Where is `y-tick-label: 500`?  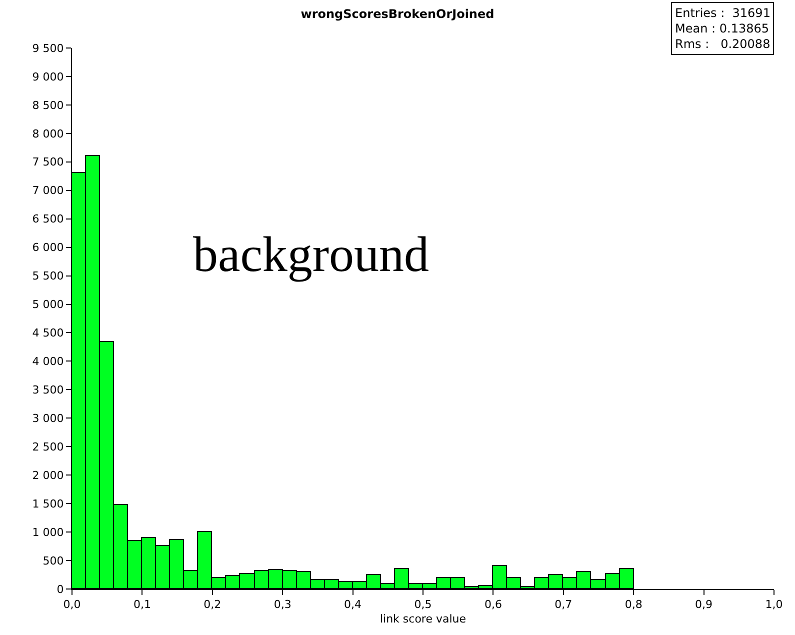 y-tick-label: 500 is located at coordinates (53, 561).